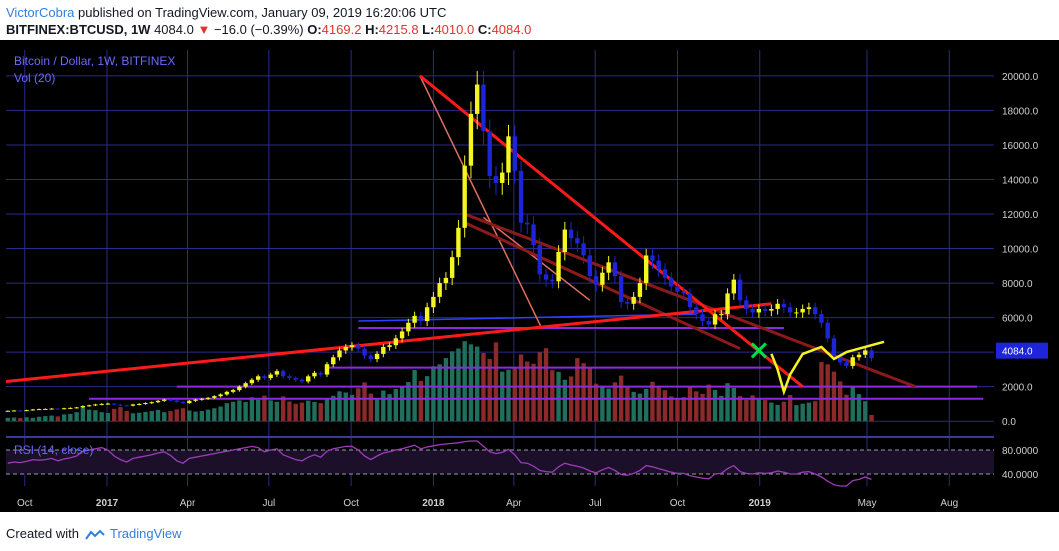  What do you see at coordinates (1020, 180) in the screenshot?
I see `y-tick-label: 14000.0` at bounding box center [1020, 180].